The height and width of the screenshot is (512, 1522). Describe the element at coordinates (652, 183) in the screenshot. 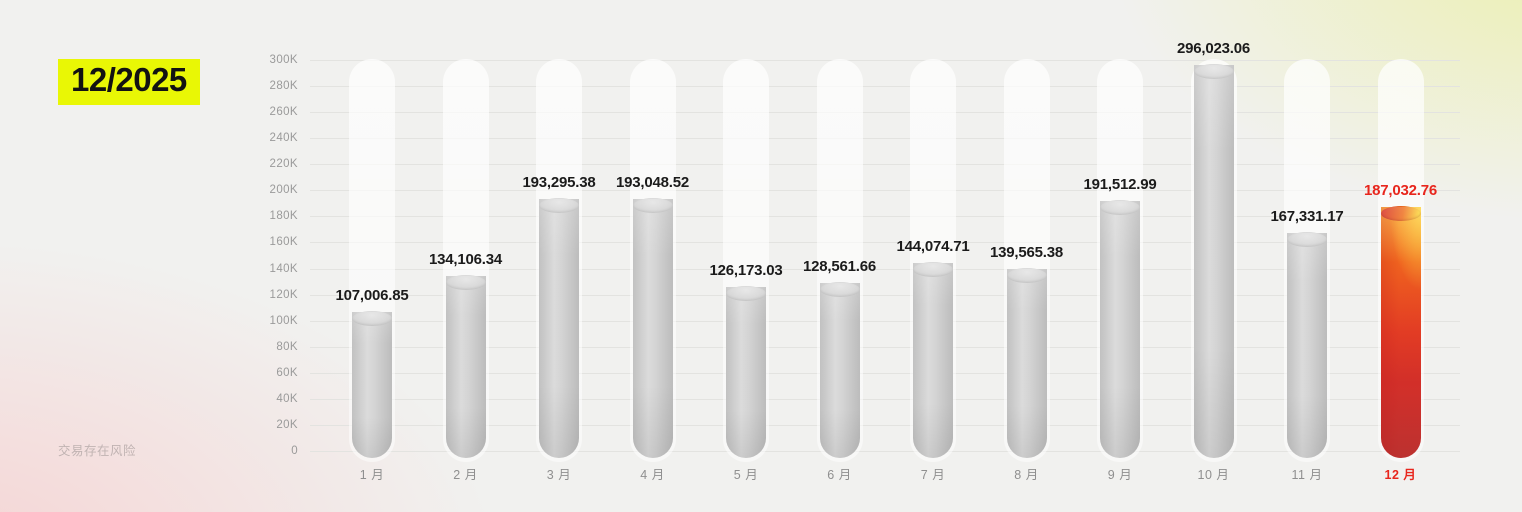

I see `bar-value-label: 193,048.52` at that location.